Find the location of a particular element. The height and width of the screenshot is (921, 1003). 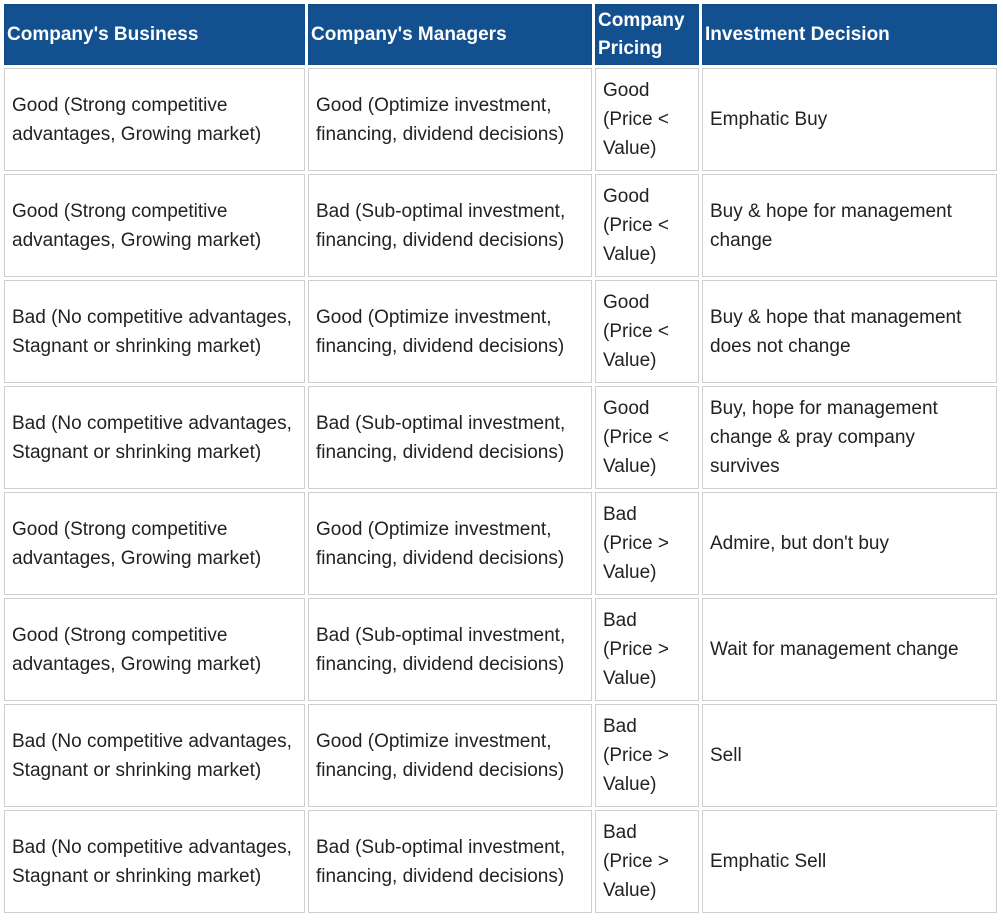

header-company-business: Company's Business is located at coordinates (154, 34).